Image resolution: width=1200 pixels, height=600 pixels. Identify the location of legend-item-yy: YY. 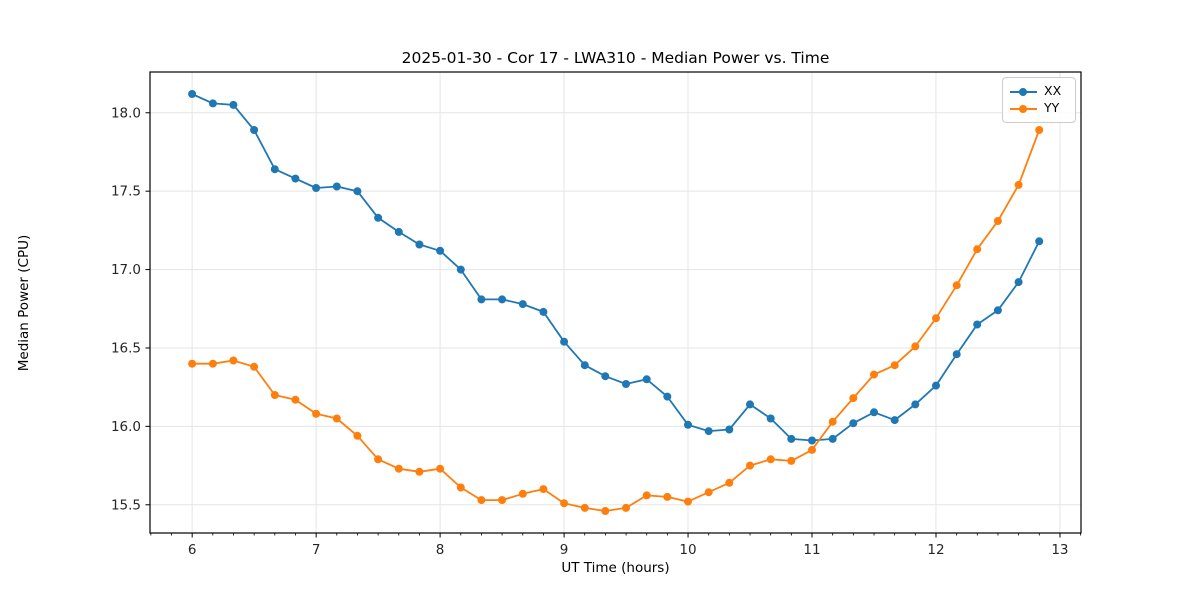
(1038, 108).